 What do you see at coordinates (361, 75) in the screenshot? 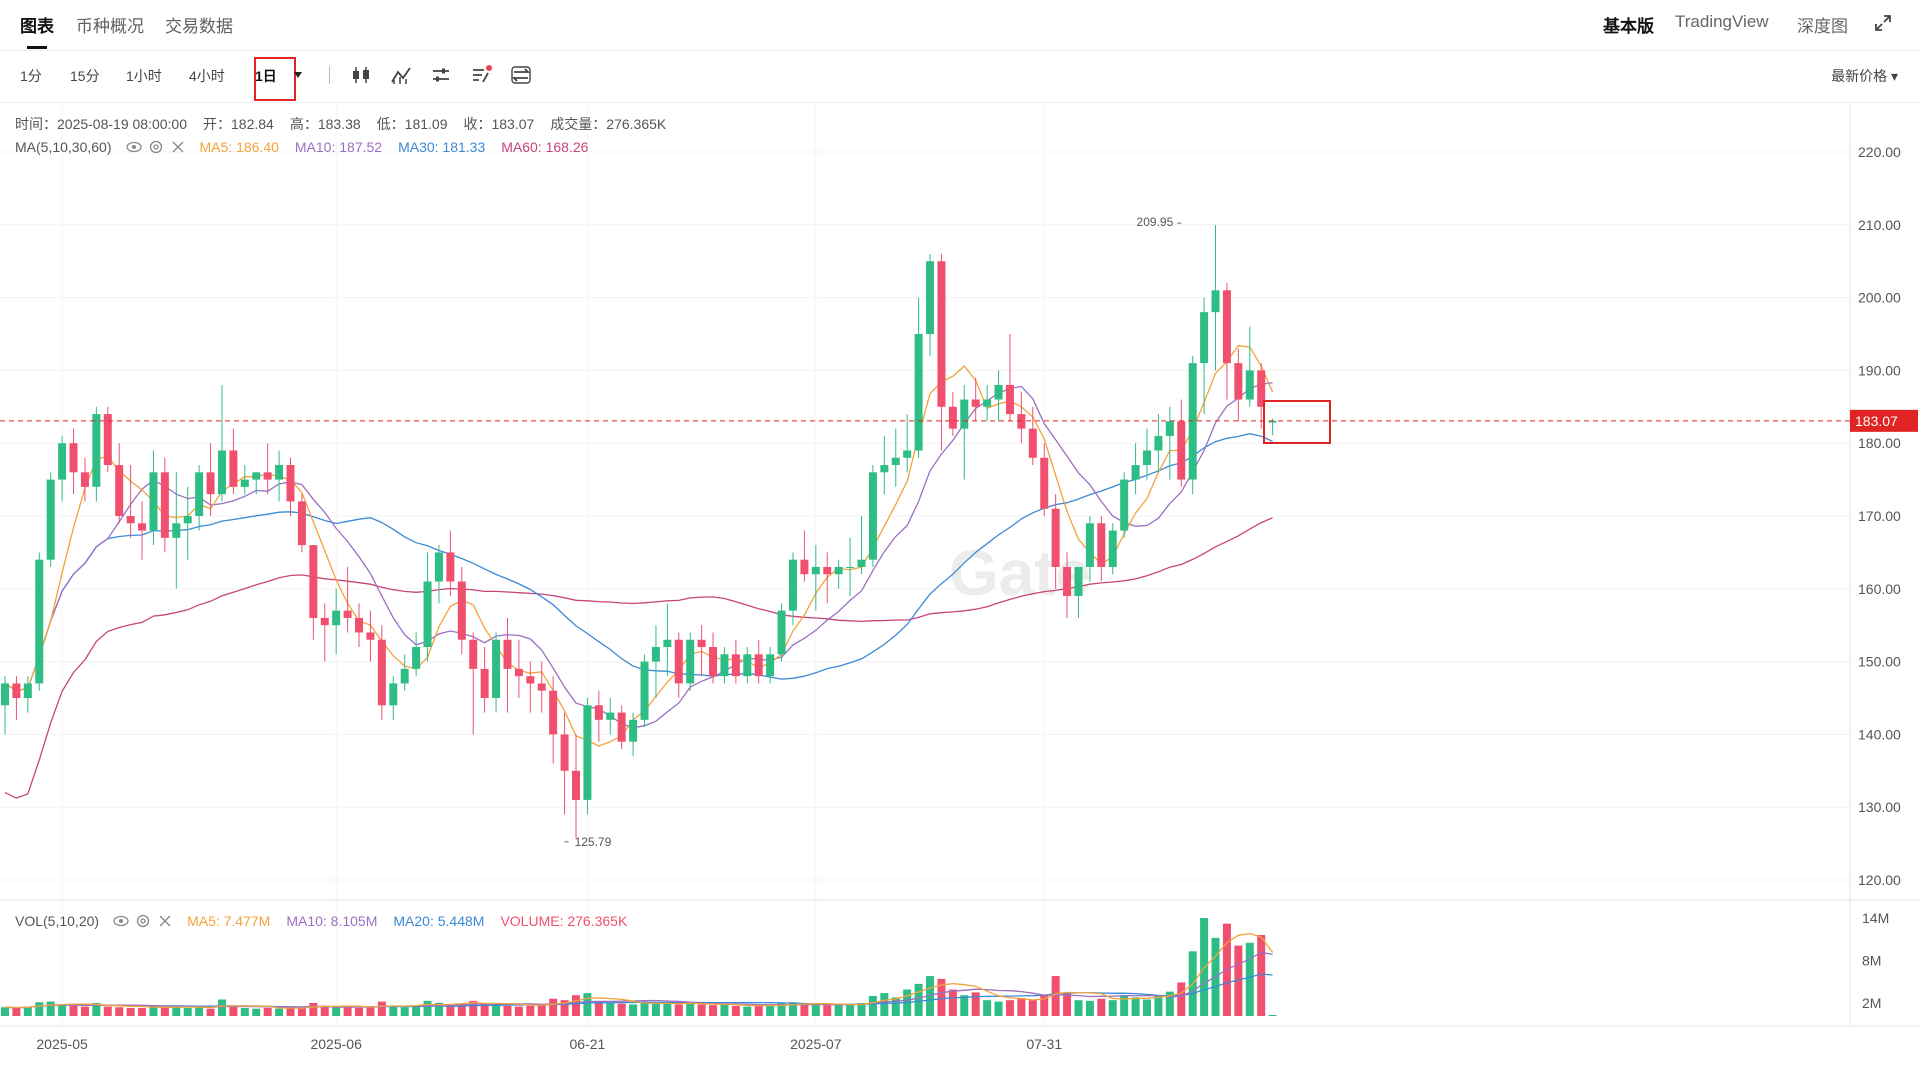
I see `candlestick-icon` at bounding box center [361, 75].